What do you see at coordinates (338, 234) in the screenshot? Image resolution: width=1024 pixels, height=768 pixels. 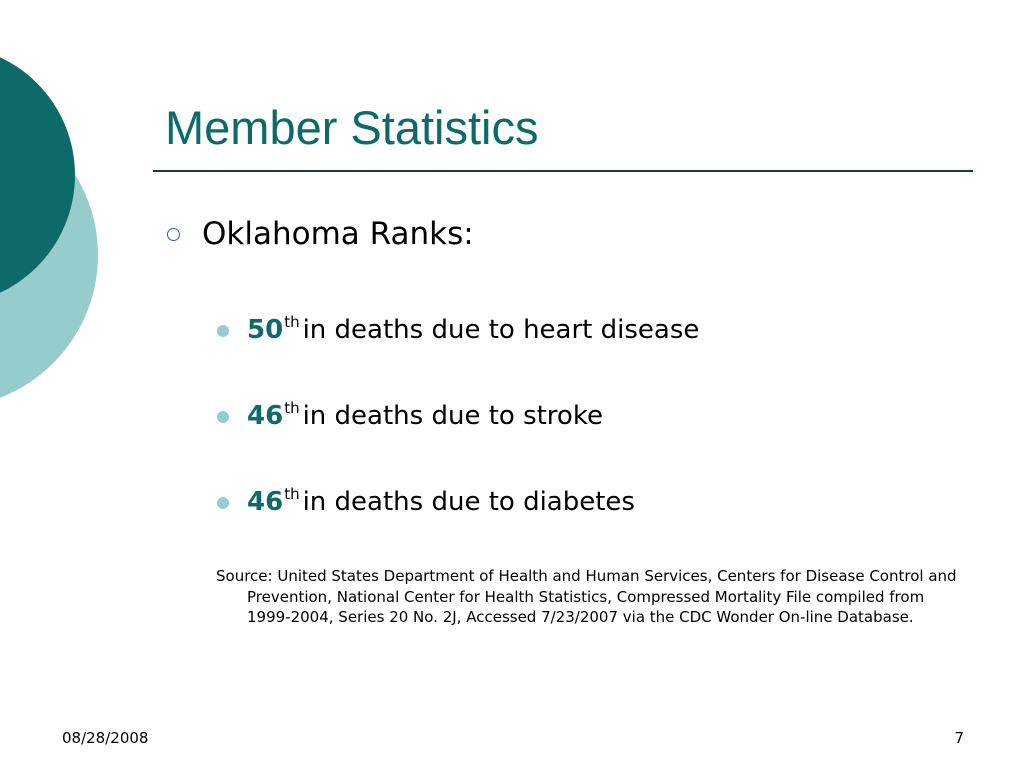 I see `heading-text: Oklahoma Ranks:` at bounding box center [338, 234].